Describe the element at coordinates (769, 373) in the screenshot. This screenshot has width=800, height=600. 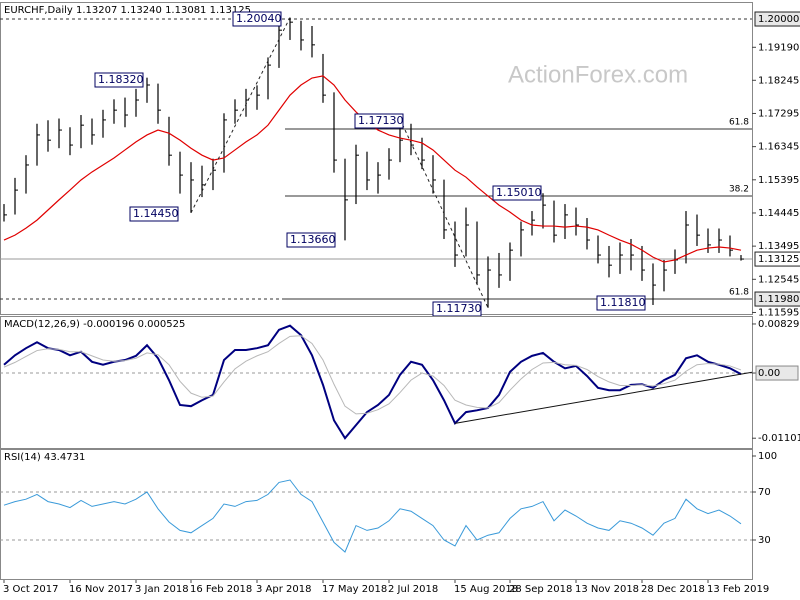
I see `y-tick-label: 0.00` at that location.